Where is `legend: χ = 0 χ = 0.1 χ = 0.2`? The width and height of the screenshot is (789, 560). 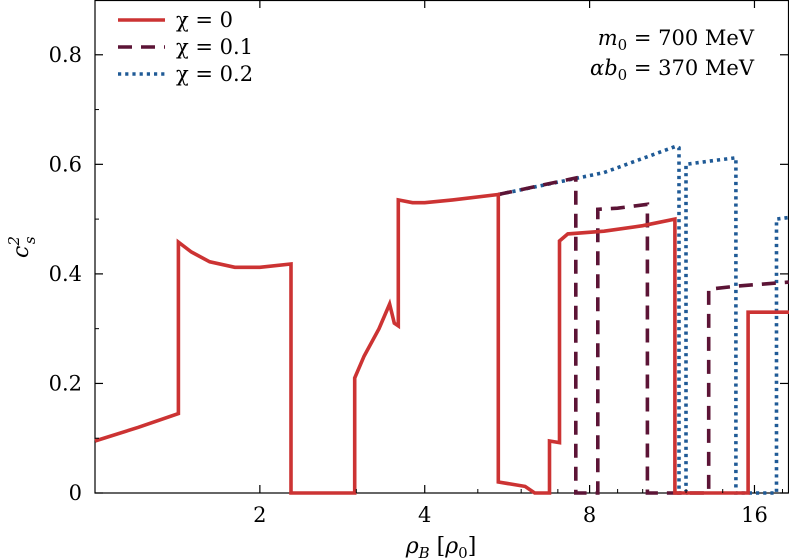
legend: χ = 0 χ = 0.1 χ = 0.2 is located at coordinates (185, 47).